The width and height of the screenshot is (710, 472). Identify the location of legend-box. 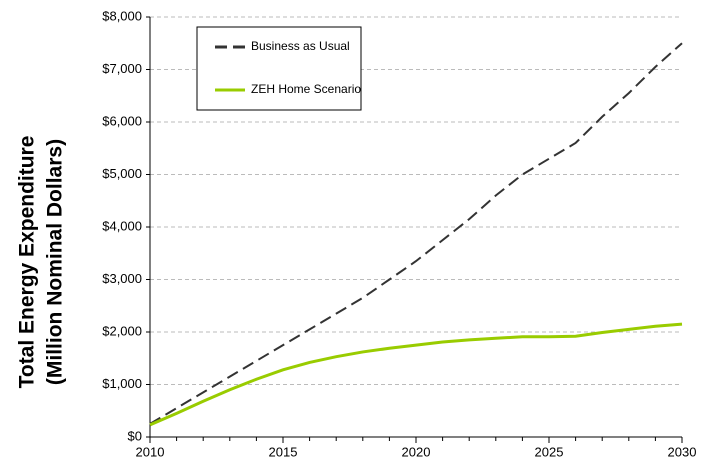
(279, 68).